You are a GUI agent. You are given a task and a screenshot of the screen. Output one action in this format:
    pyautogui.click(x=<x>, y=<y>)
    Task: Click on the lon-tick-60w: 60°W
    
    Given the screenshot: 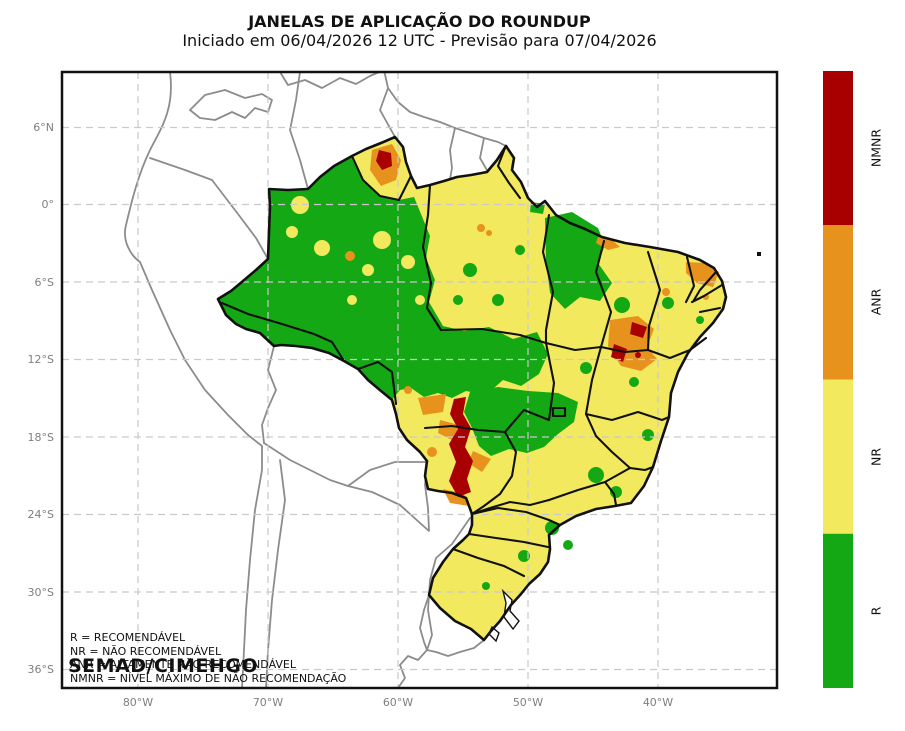 What is the action you would take?
    pyautogui.click(x=398, y=702)
    